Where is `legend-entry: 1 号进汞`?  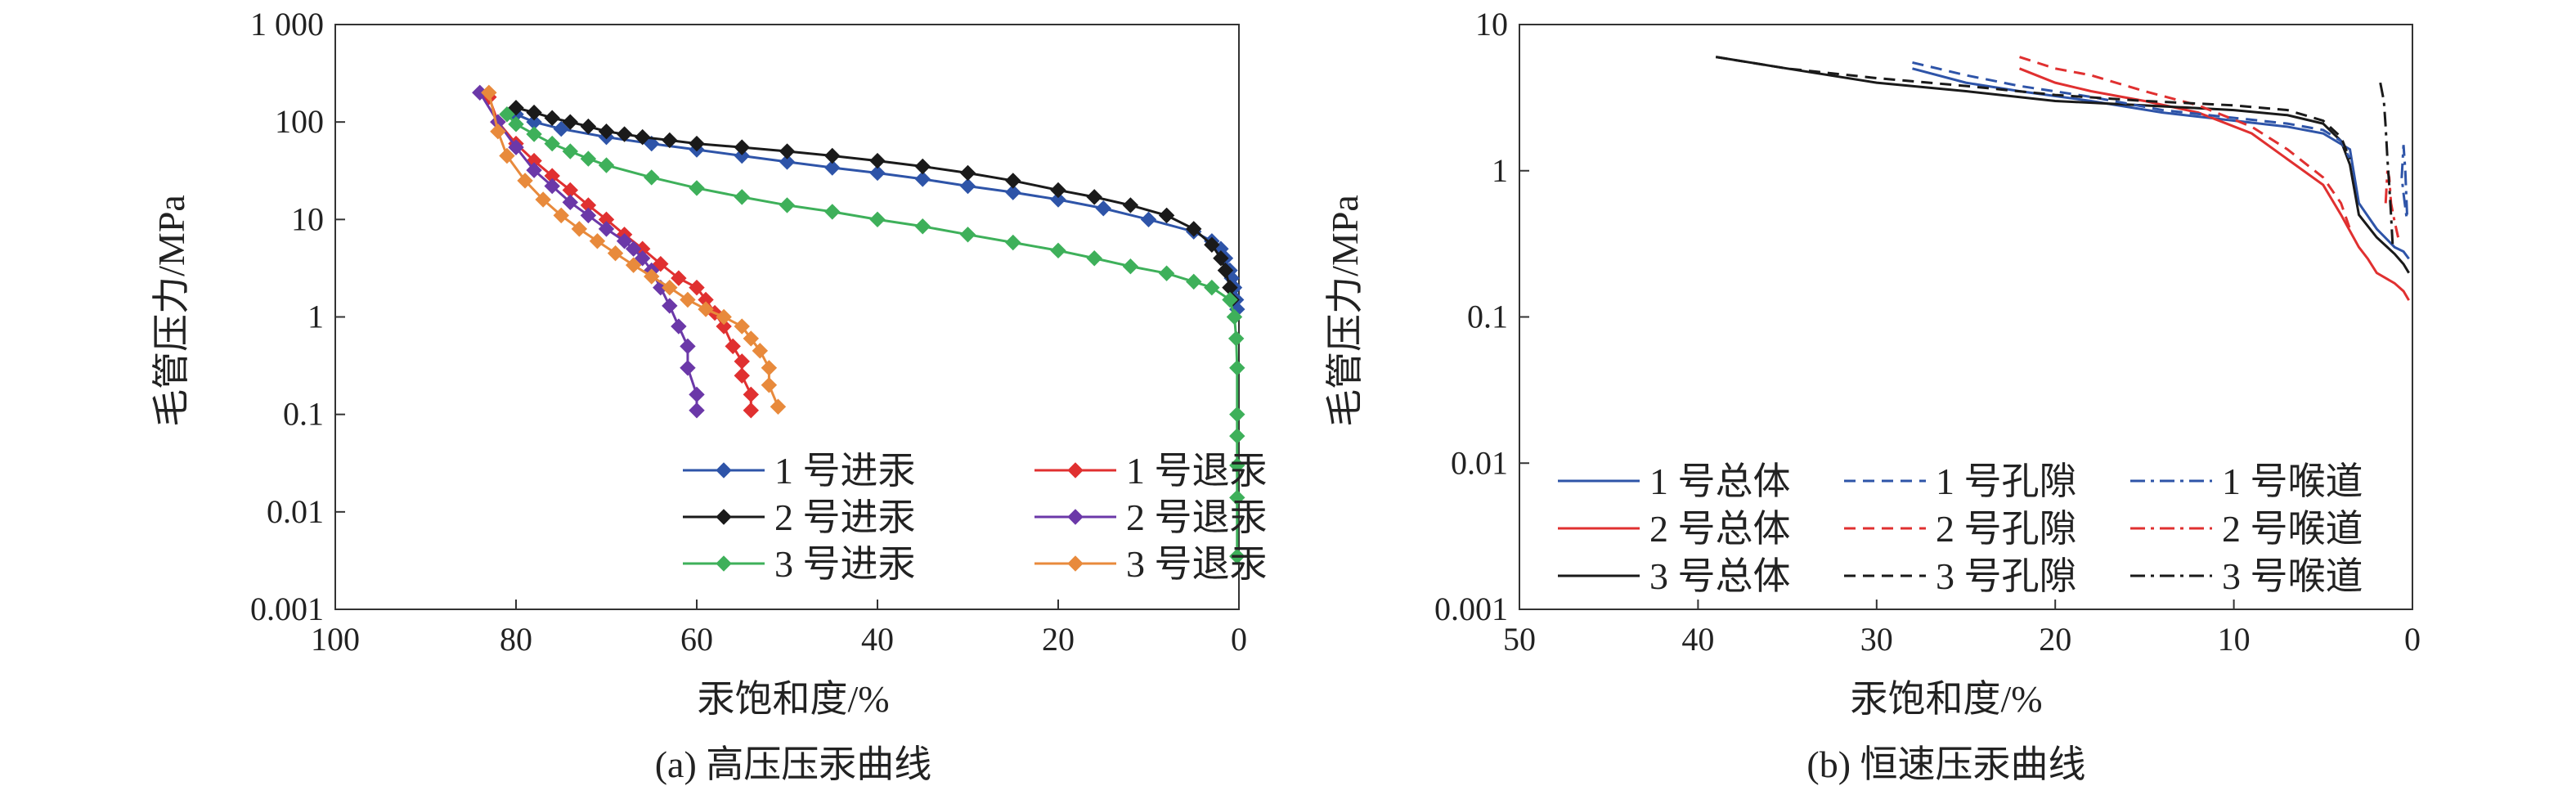
legend-entry: 1 号进汞 is located at coordinates (799, 471).